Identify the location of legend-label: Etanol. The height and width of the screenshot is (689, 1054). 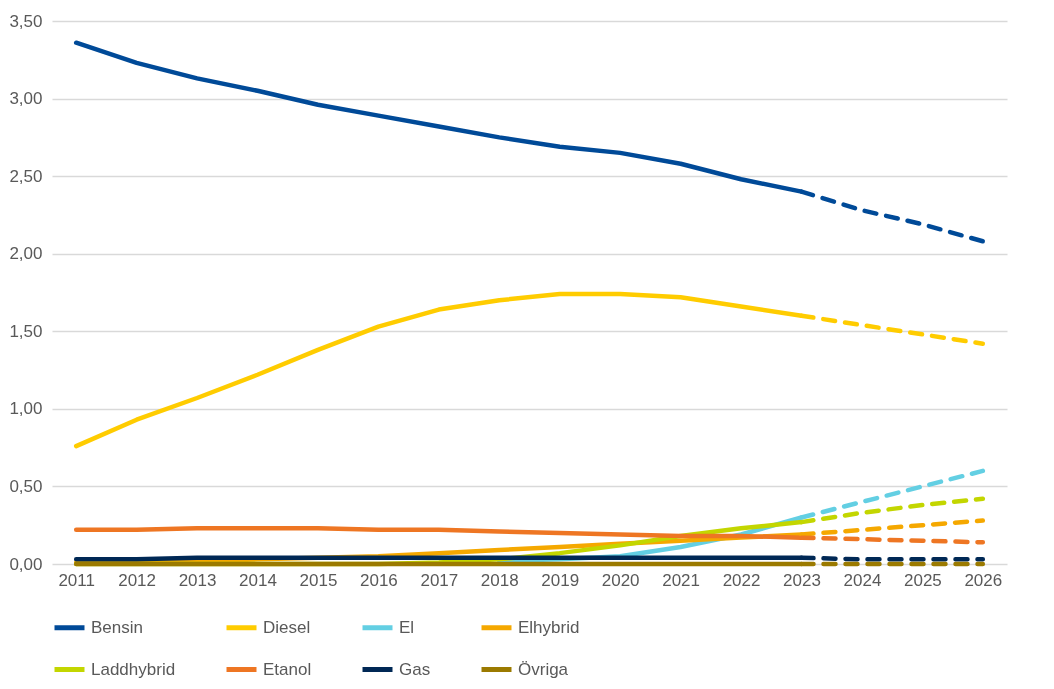
(287, 669).